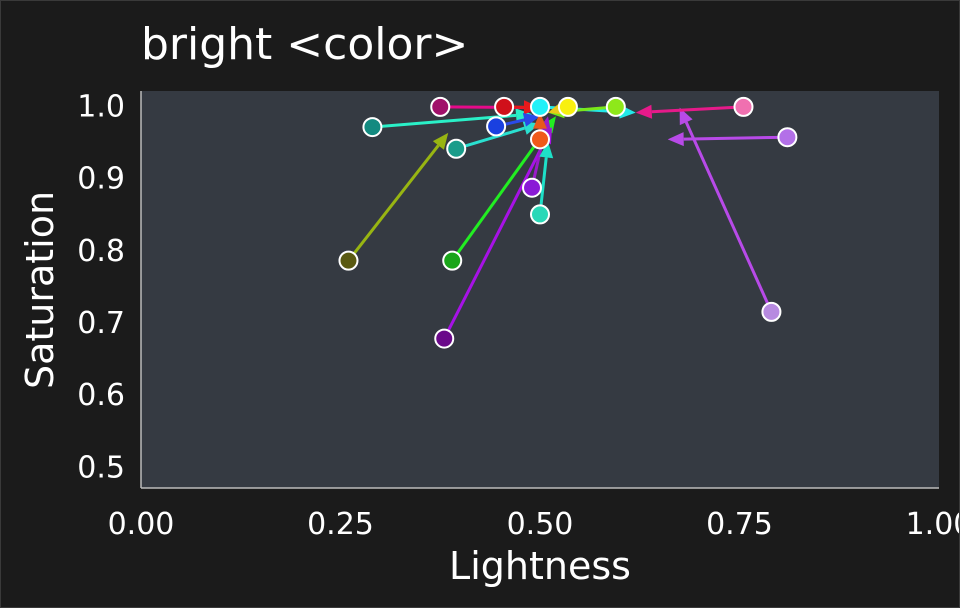 Image resolution: width=960 pixels, height=608 pixels. Describe the element at coordinates (540, 566) in the screenshot. I see `x-axis-label: Lightness` at that location.